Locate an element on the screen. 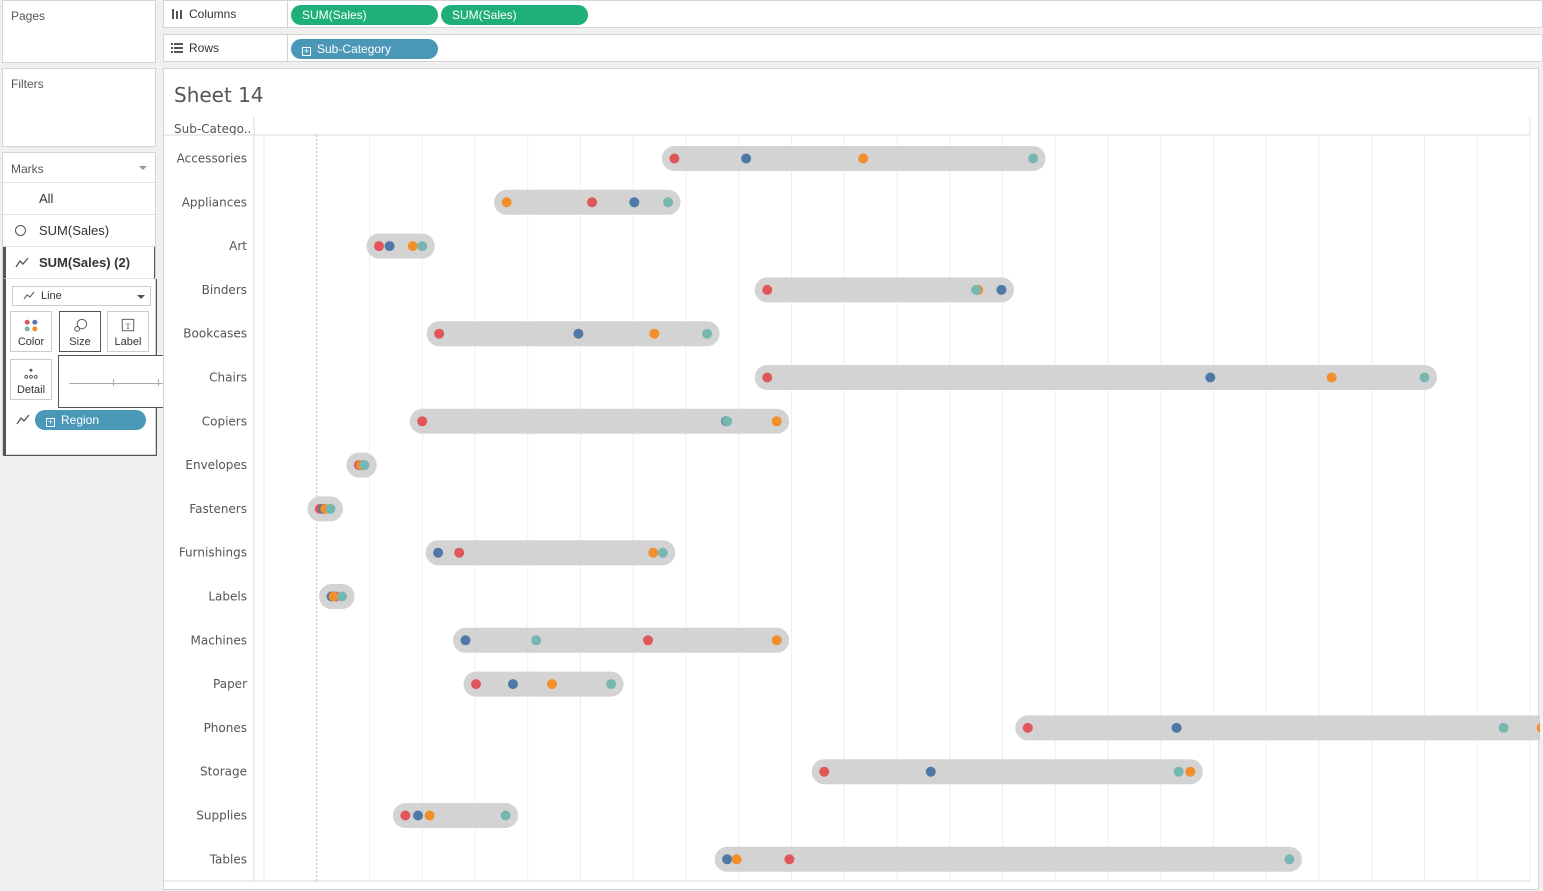  color-button-label: Color is located at coordinates (31, 342).